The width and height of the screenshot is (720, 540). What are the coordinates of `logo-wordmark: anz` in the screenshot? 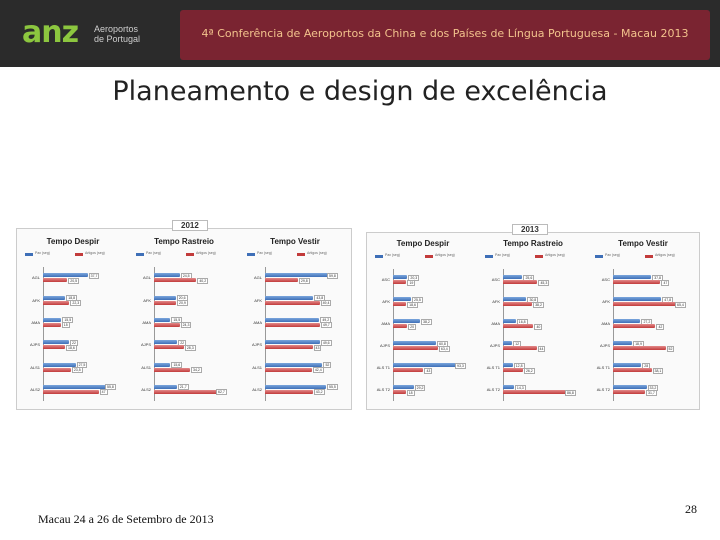 It's located at (50, 32).